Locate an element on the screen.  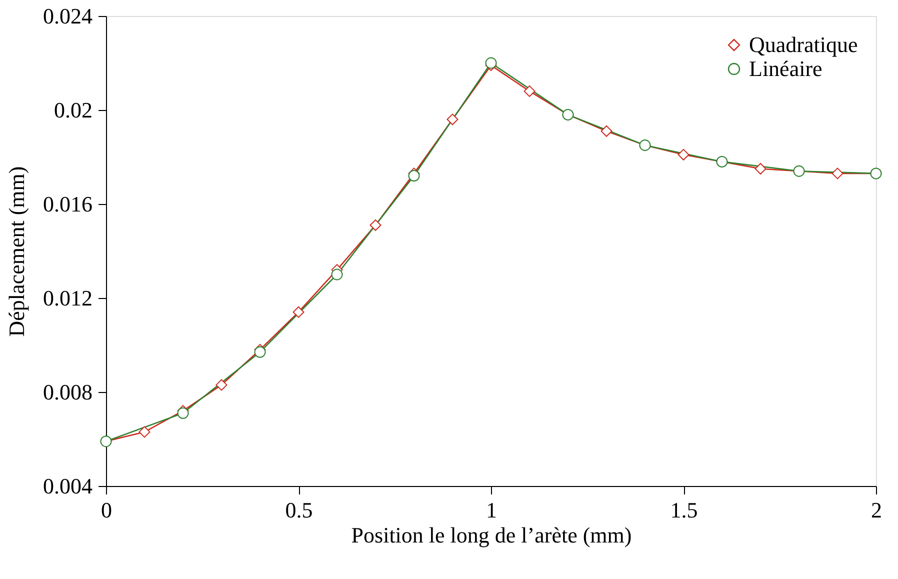
y-tick-label: 0.02 is located at coordinates (73, 110).